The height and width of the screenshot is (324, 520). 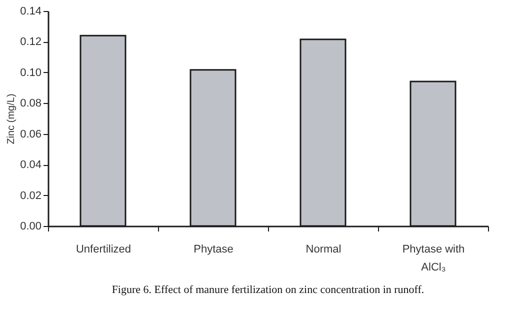 What do you see at coordinates (31, 196) in the screenshot?
I see `y-tick-label: 0.02` at bounding box center [31, 196].